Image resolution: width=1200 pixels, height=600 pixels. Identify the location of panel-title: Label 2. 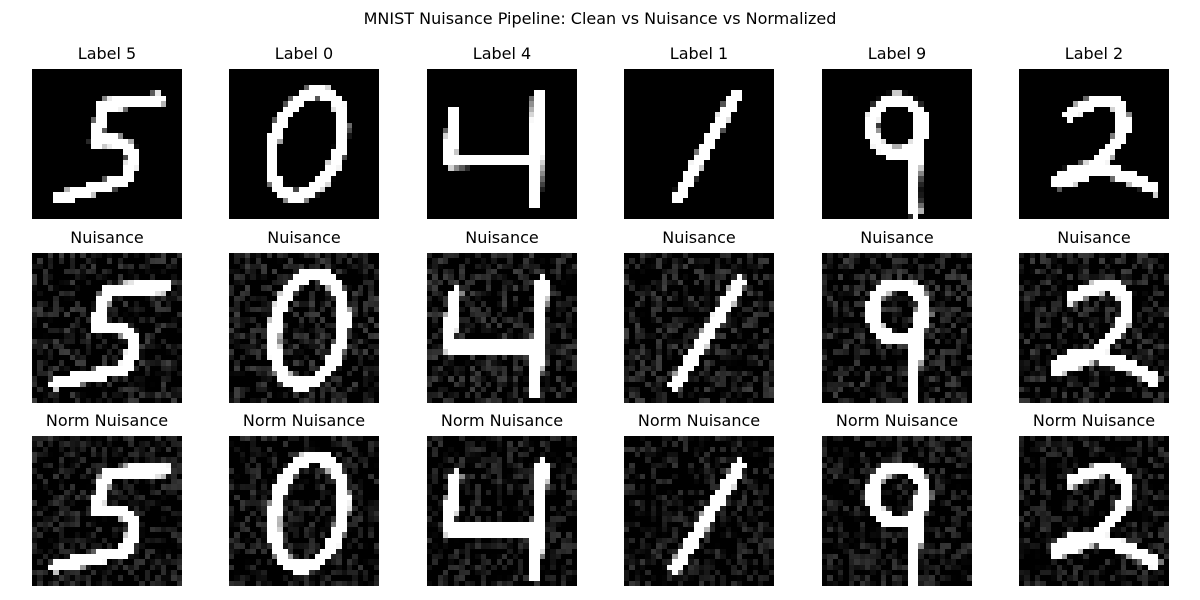
(1094, 53).